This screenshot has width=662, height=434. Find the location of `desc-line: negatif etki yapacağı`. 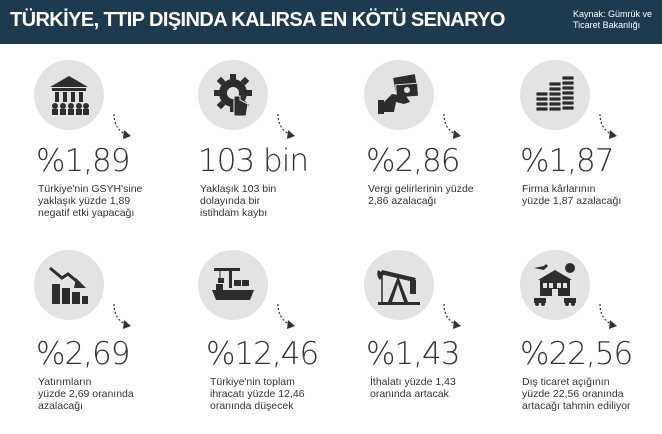

desc-line: negatif etki yapacağı is located at coordinates (86, 213).